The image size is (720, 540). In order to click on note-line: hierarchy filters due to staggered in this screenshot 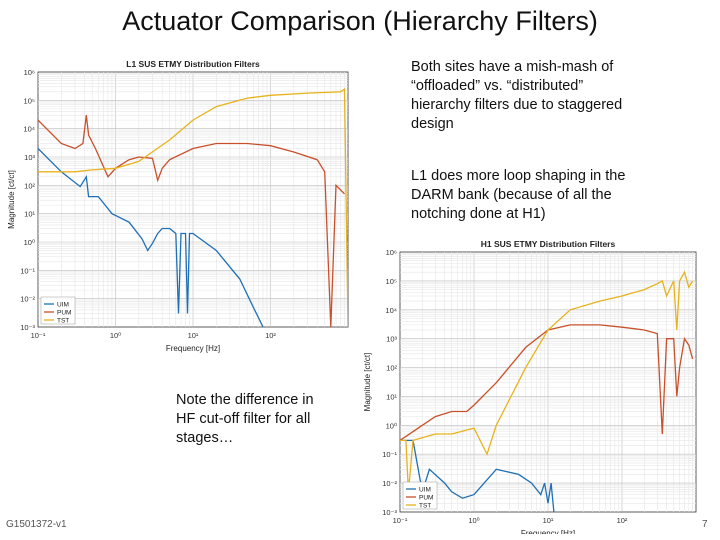, I will do `click(517, 105)`.